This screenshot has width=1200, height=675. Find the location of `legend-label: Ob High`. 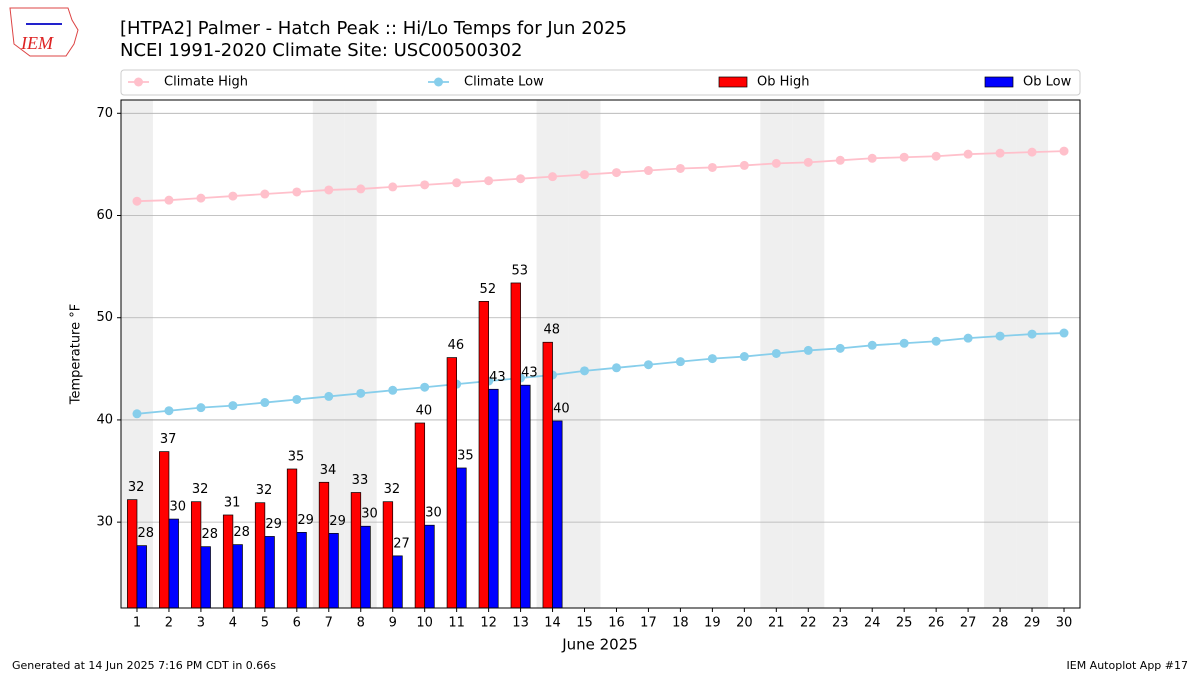

legend-label: Ob High is located at coordinates (783, 82).